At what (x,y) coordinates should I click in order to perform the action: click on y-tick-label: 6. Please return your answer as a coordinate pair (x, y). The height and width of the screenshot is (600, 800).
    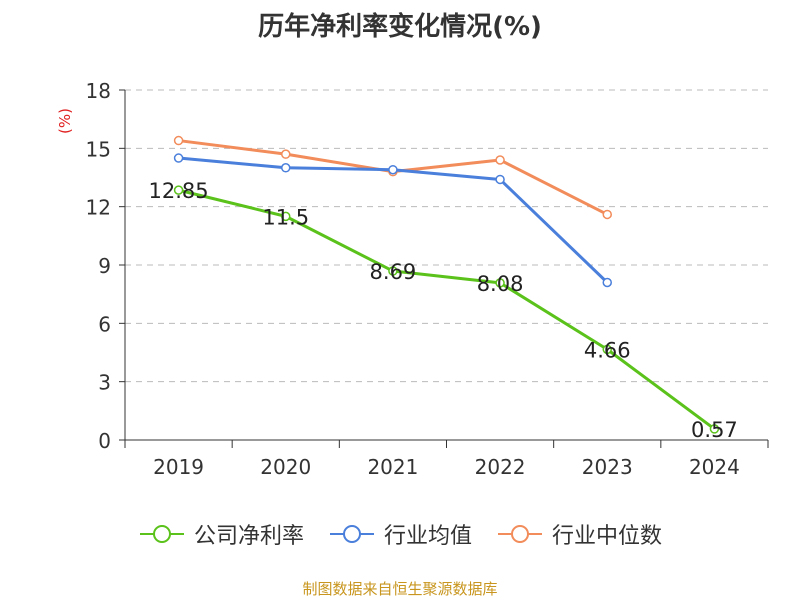
    Looking at the image, I should click on (104, 324).